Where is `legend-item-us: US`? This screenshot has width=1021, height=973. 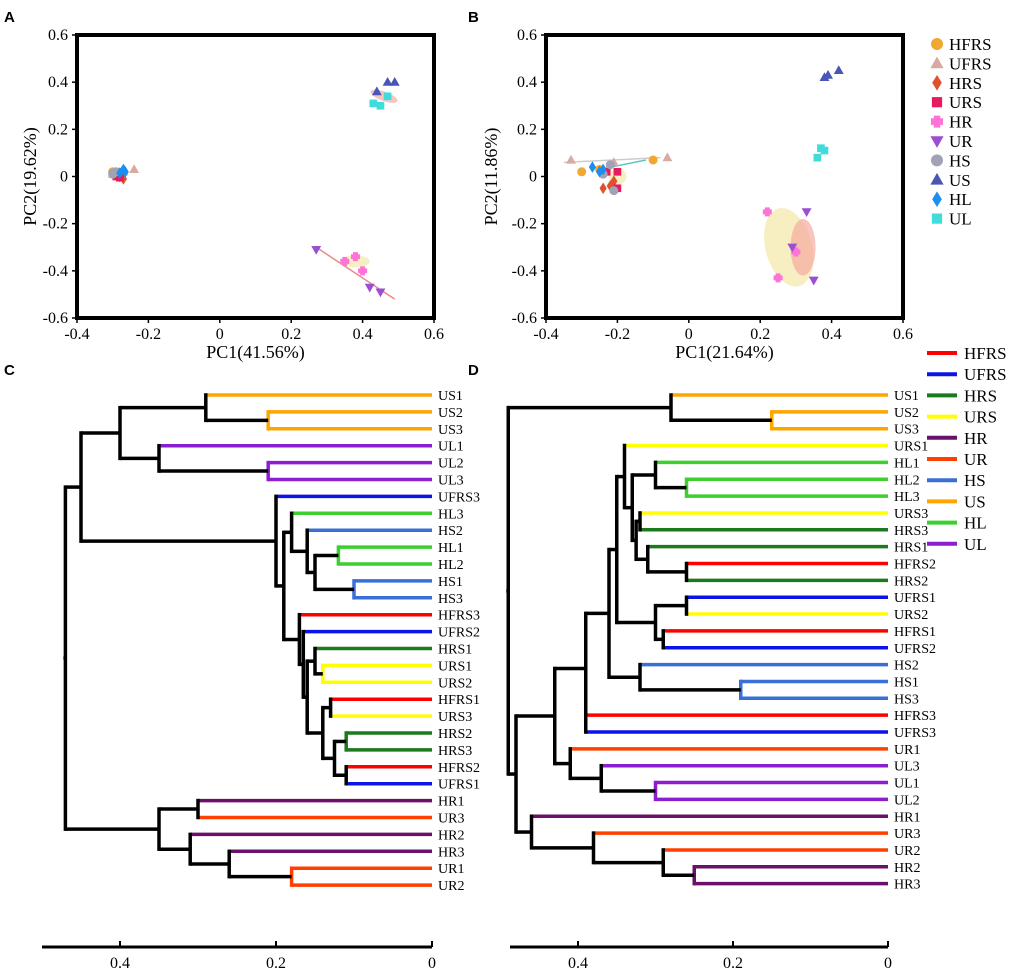
legend-item-us: US is located at coordinates (950, 180).